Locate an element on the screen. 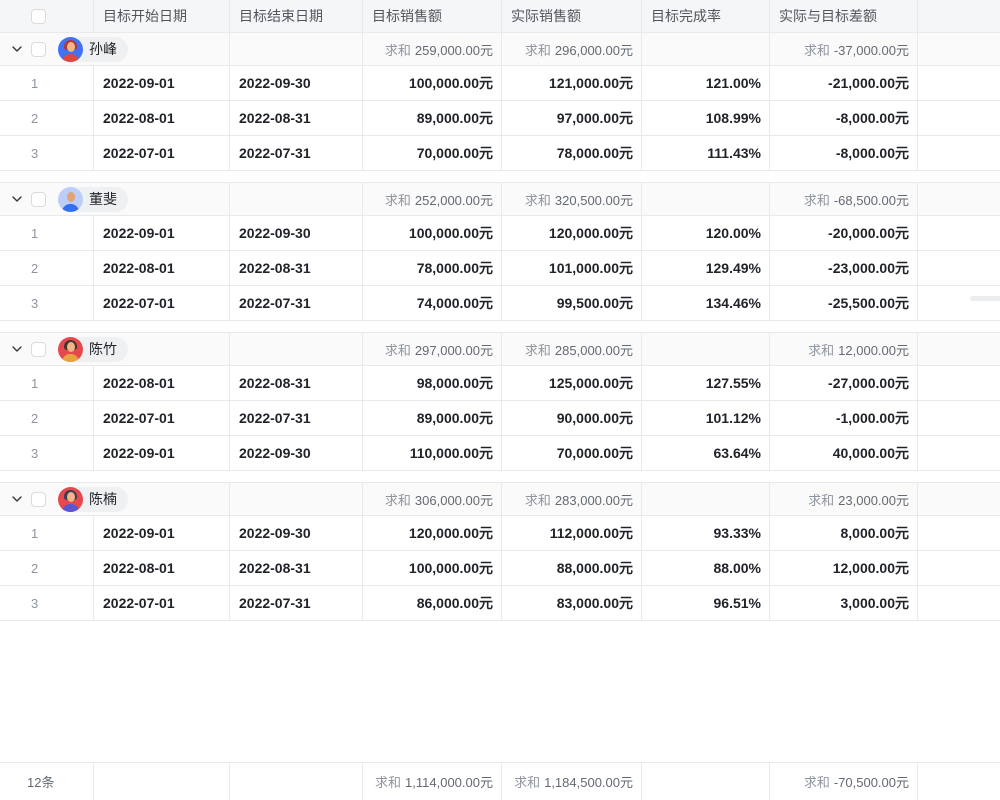 This screenshot has height=800, width=1000. cell-completion-rate: 108.99% is located at coordinates (706, 118).